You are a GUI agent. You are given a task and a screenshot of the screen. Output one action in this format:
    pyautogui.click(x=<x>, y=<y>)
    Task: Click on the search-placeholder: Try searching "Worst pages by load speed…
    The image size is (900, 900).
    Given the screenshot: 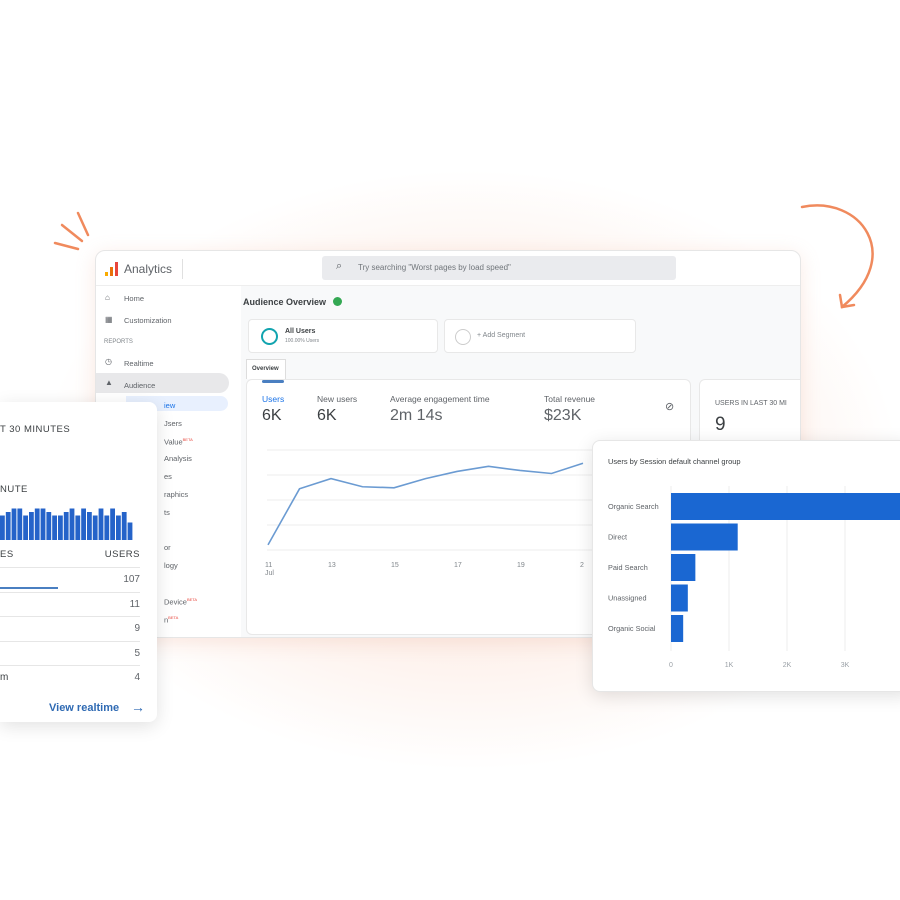 What is the action you would take?
    pyautogui.click(x=434, y=267)
    